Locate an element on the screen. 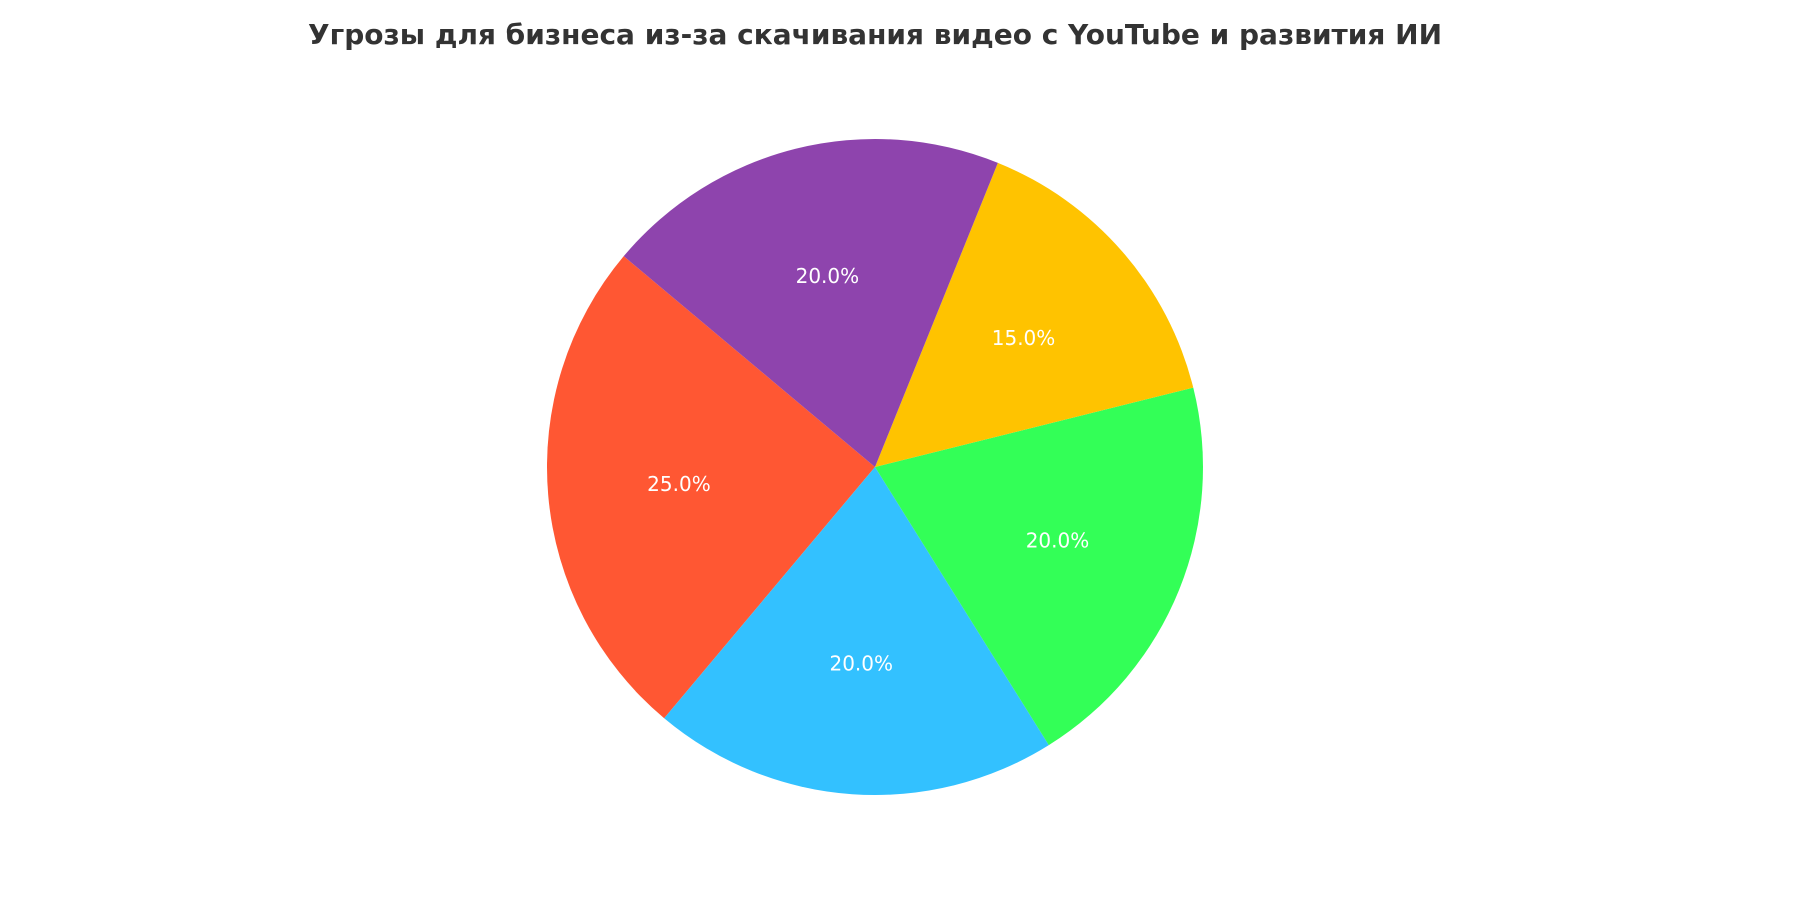 This screenshot has width=1800, height=900. slice-percent-label-2: 20.0% is located at coordinates (1058, 541).